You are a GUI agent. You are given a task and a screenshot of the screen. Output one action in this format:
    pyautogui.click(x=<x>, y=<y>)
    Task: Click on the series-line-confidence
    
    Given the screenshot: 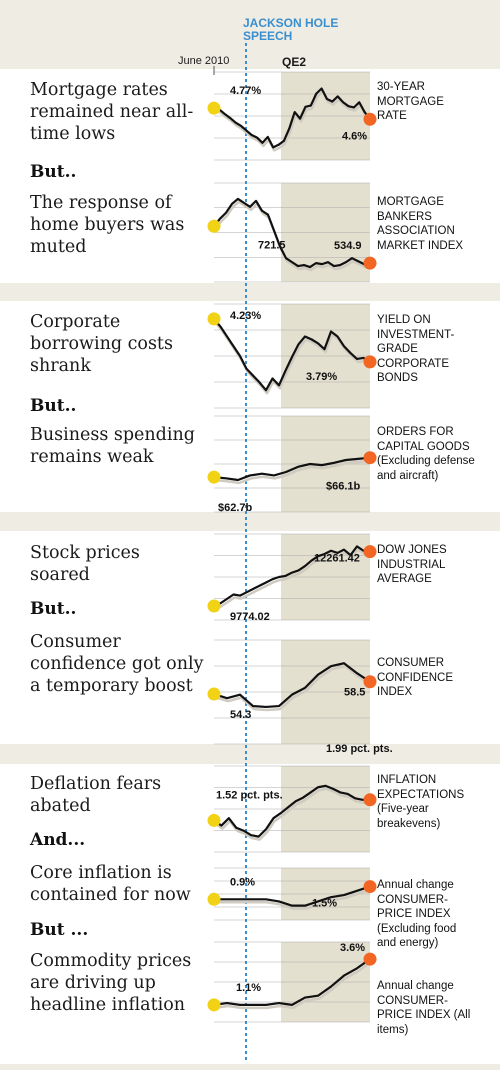 What is the action you would take?
    pyautogui.click(x=292, y=685)
    